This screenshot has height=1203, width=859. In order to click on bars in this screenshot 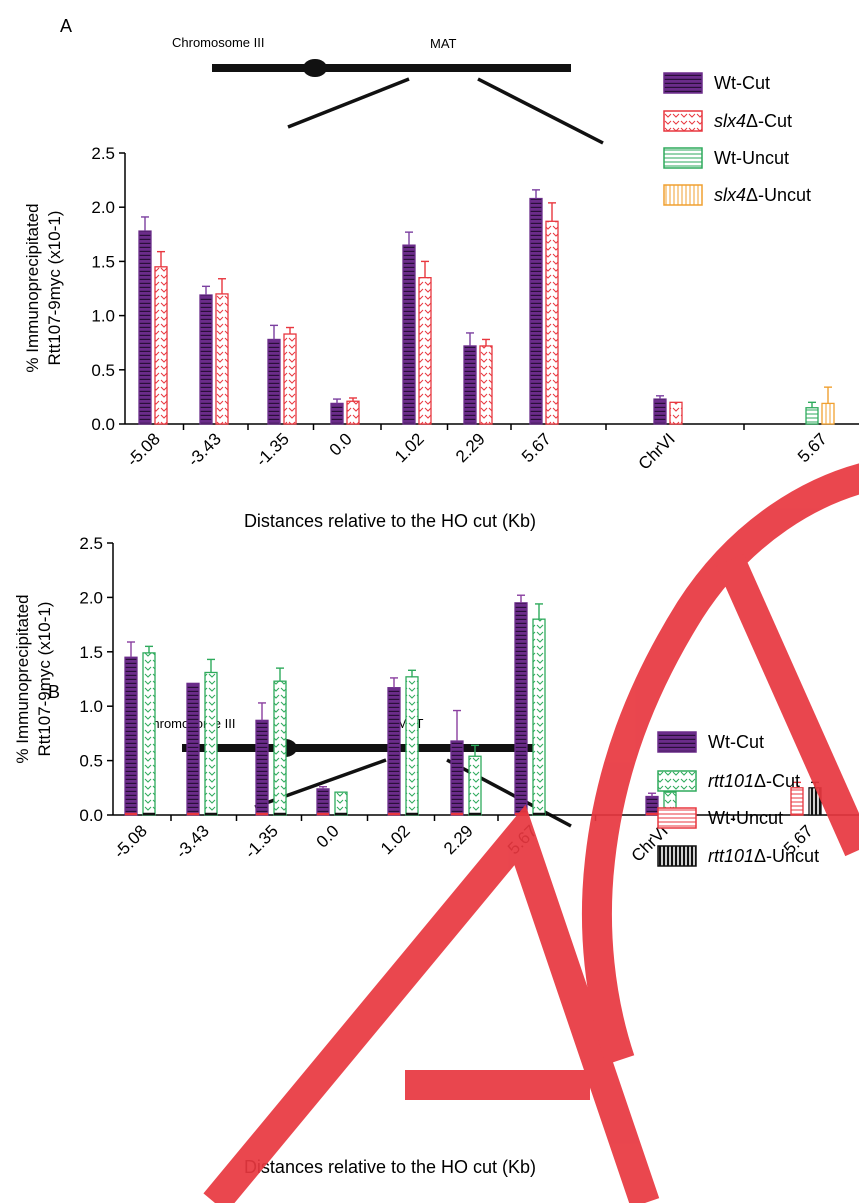, I will do `click(473, 705)`.